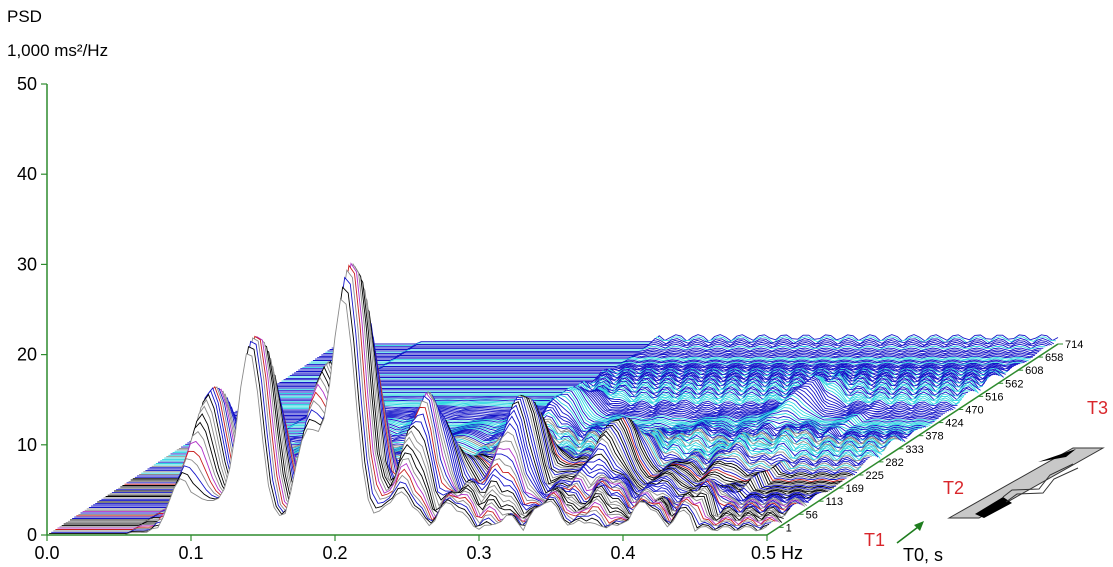 This screenshot has height=567, width=1113. What do you see at coordinates (32, 535) in the screenshot?
I see `y-tick-label: 0` at bounding box center [32, 535].